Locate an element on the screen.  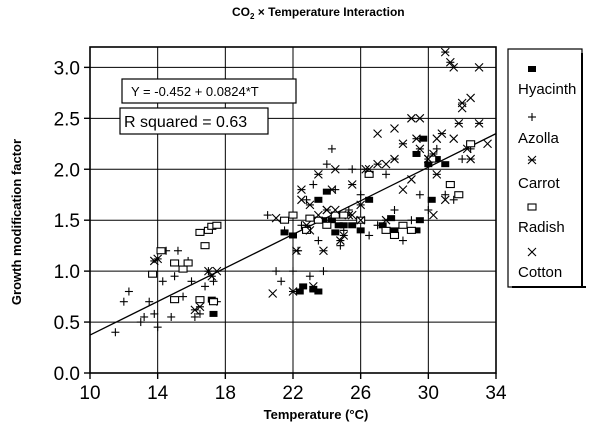
y-tick-label: 0.5 is located at coordinates (67, 323).